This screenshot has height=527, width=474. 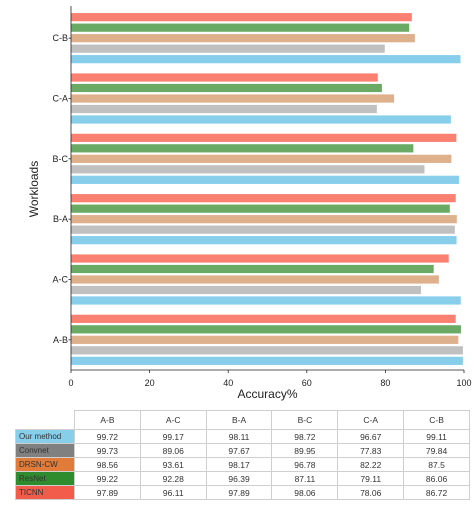 I want to click on table-cell: 87.5, so click(x=436, y=464).